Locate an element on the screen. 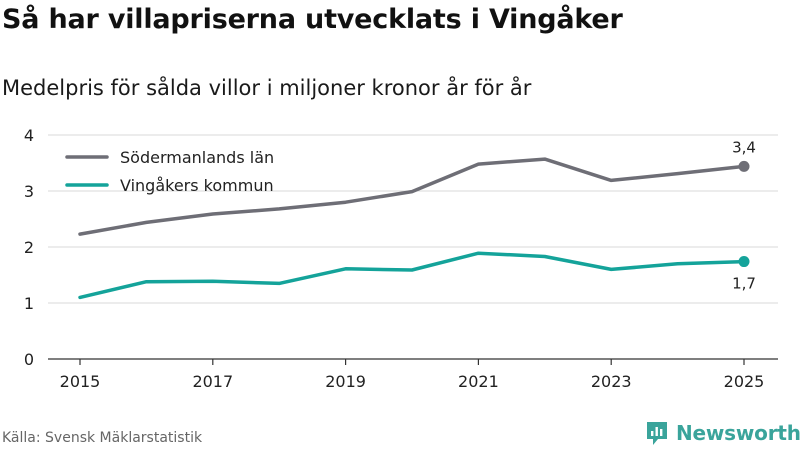  series-1-point-2015 is located at coordinates (80, 234).